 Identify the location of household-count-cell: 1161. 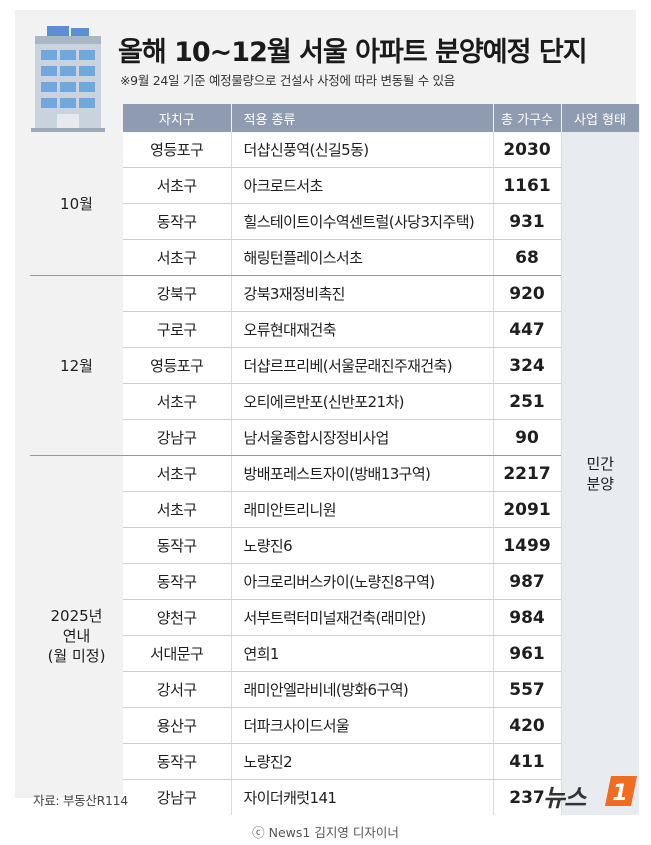
(527, 185).